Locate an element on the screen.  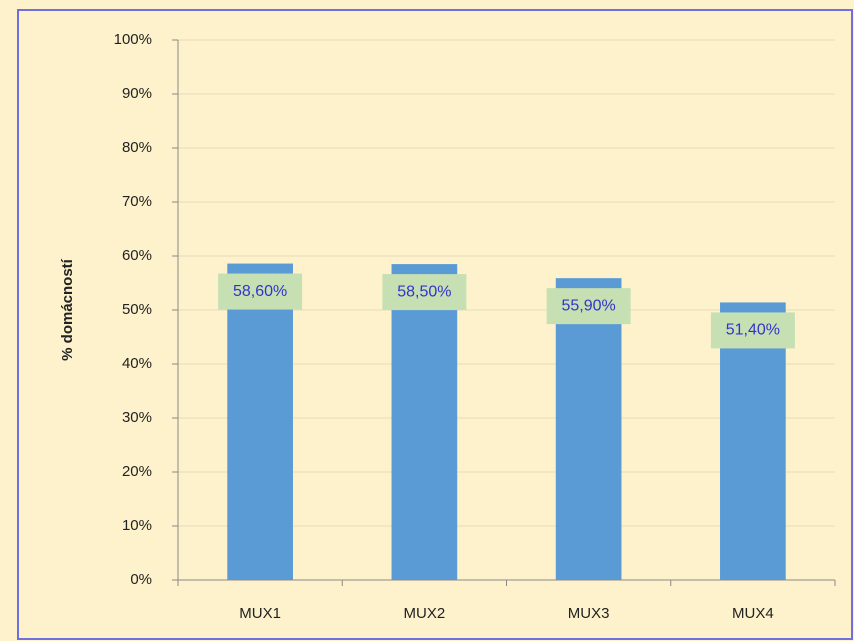
y-tick-label: 80% is located at coordinates (137, 147).